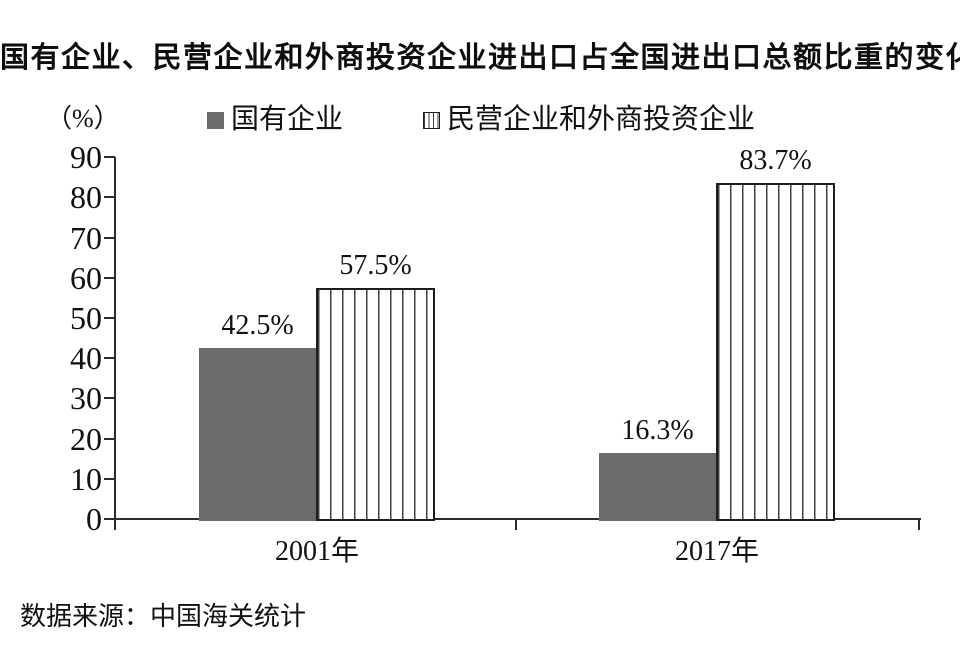  What do you see at coordinates (431, 120) in the screenshot?
I see `legend-swatch-striped-icon` at bounding box center [431, 120].